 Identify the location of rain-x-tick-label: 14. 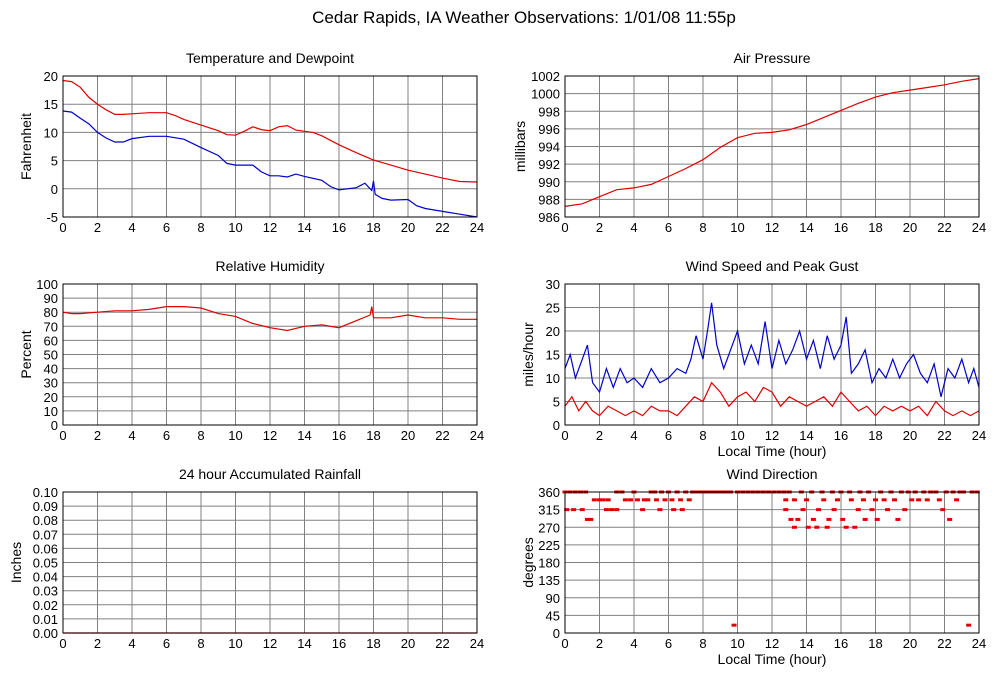
(304, 643).